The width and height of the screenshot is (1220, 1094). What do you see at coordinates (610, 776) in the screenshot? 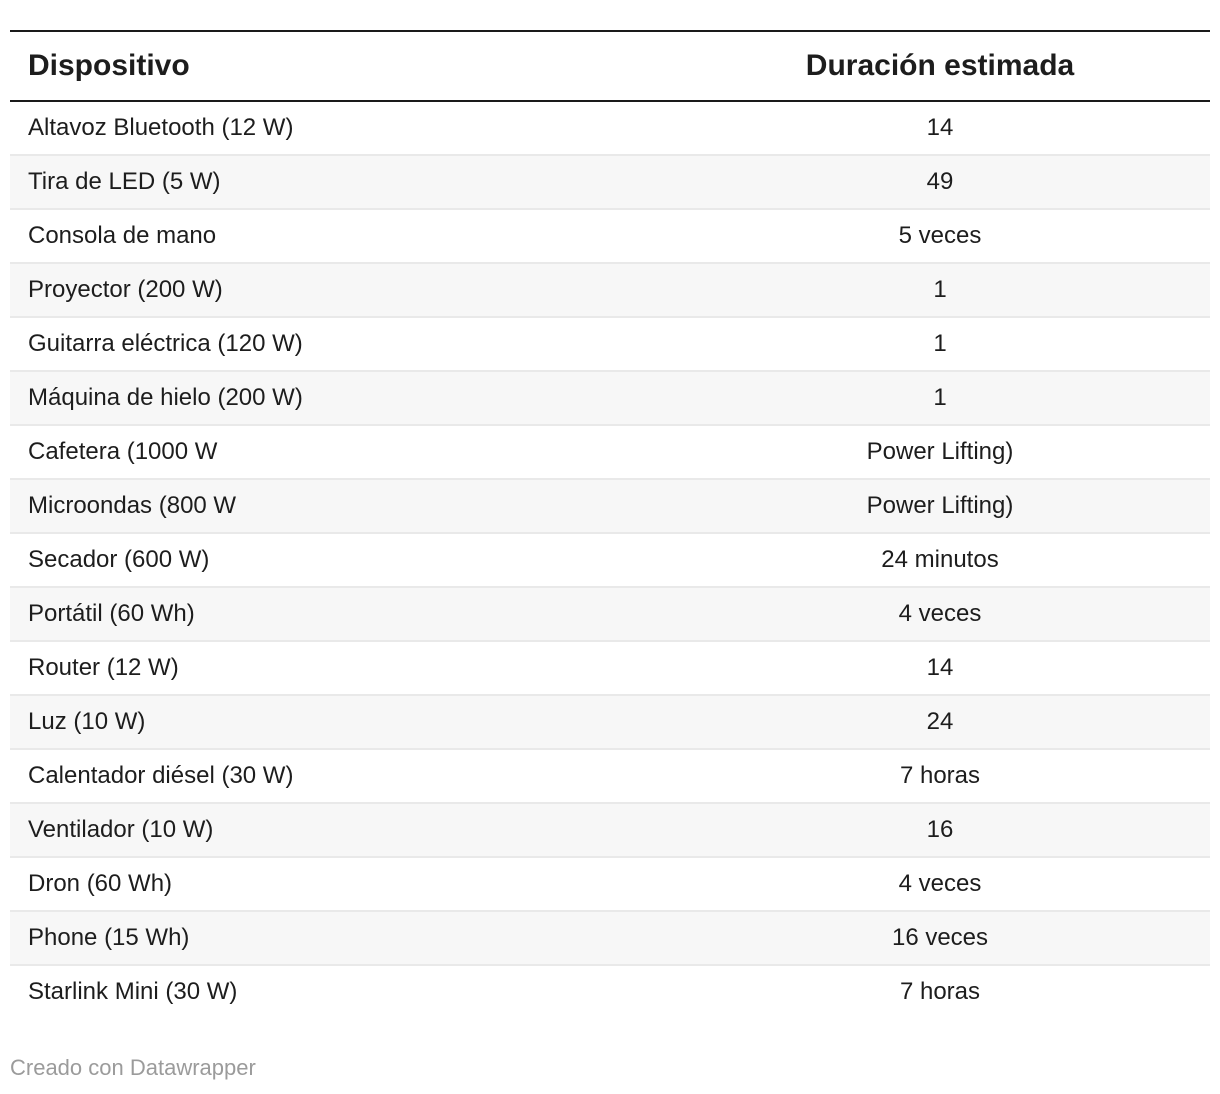
I see `table-row: Calentador diésel (30 W) 7 horas` at bounding box center [610, 776].